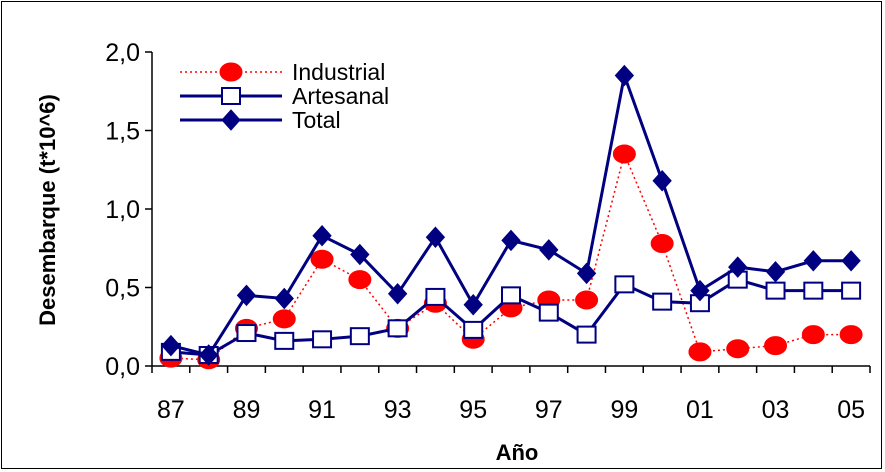  I want to click on x-tick-label: 03, so click(776, 410).